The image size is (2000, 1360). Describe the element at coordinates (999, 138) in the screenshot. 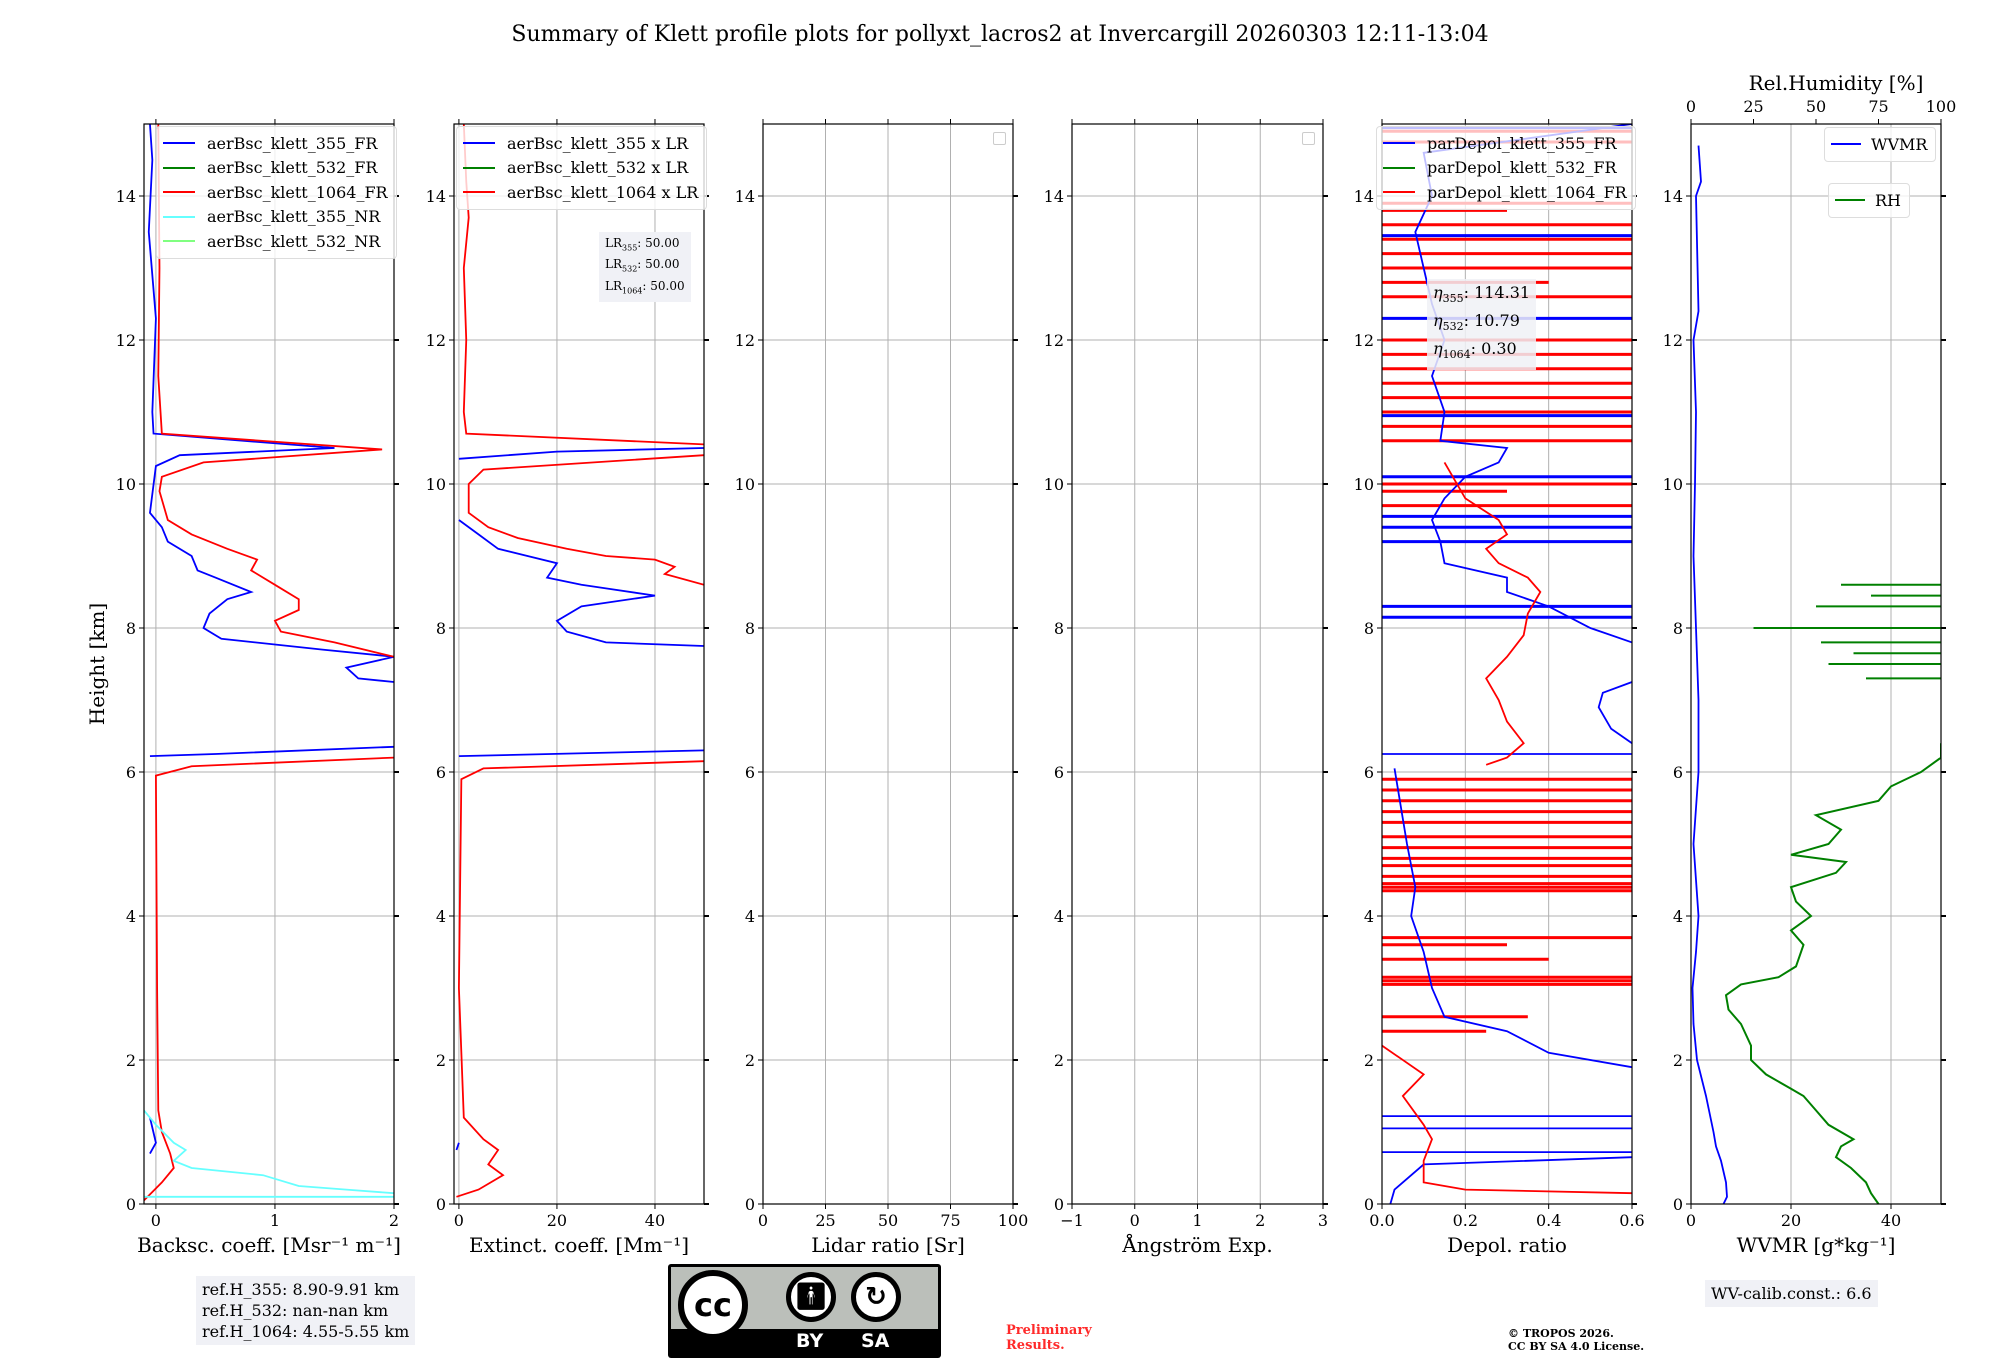

I see `empty-legend-lidar-ratio` at that location.